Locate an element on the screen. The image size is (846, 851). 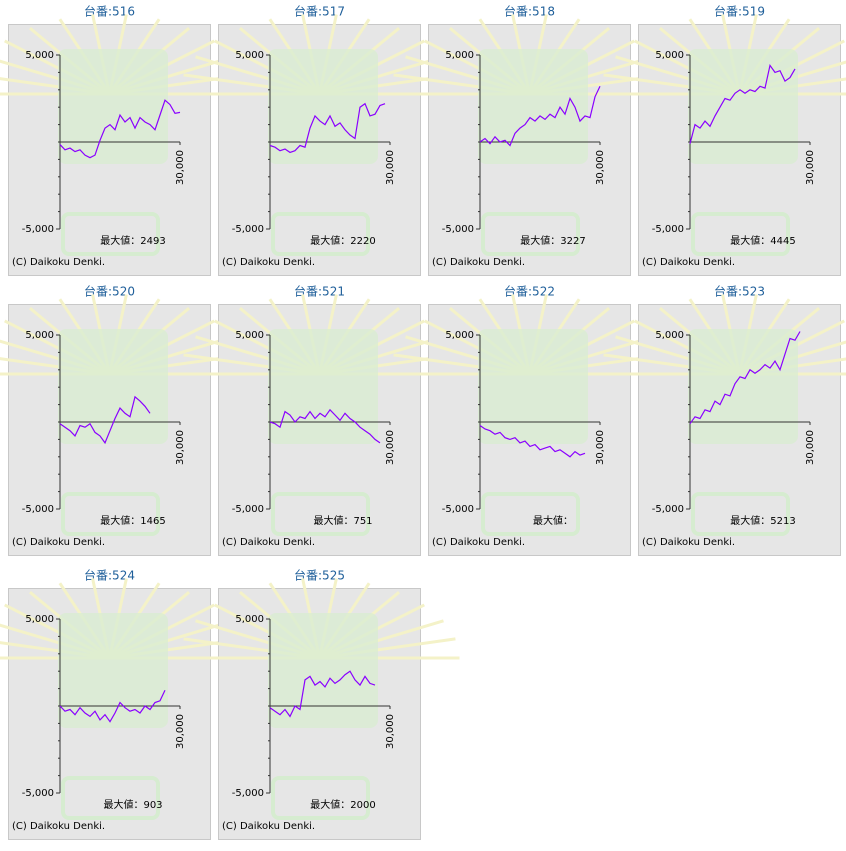
max-annotation: 最大値：903 is located at coordinates (132, 804).